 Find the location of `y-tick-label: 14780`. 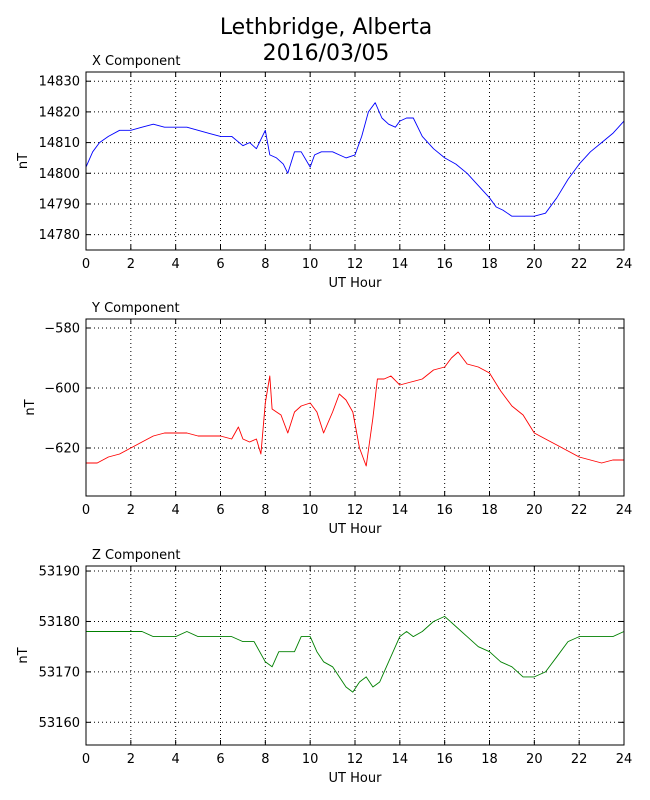

y-tick-label: 14780 is located at coordinates (59, 235).